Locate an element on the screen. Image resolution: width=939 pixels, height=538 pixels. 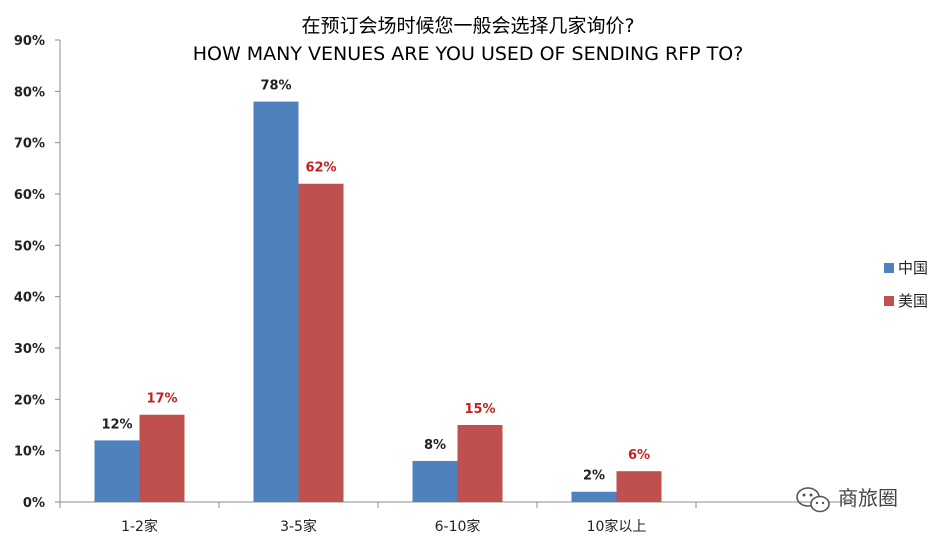
data-label: 12% is located at coordinates (116, 424).